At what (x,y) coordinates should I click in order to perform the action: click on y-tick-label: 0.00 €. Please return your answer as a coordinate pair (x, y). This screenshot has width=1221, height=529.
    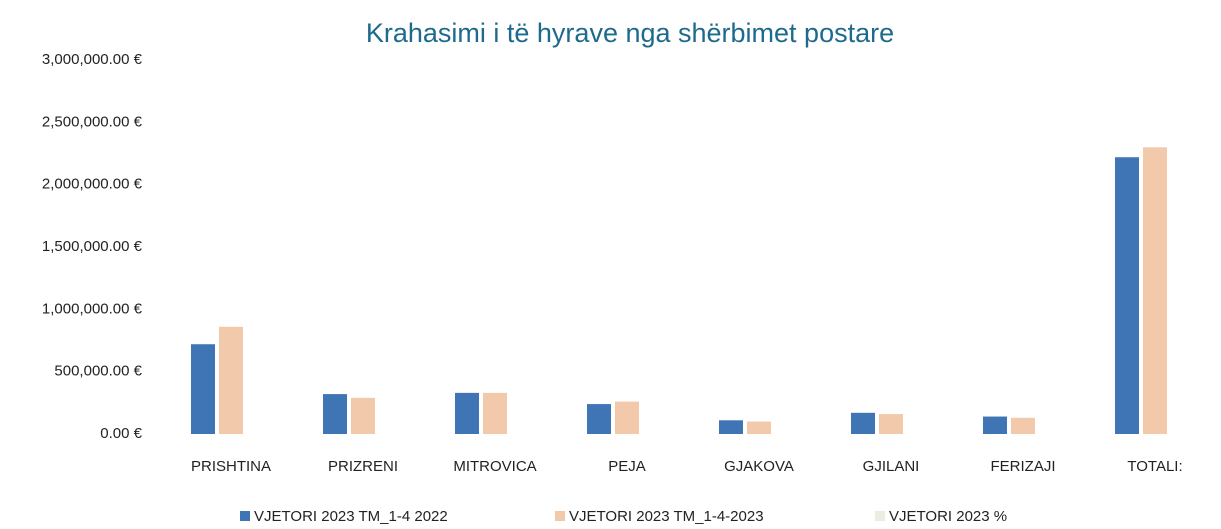
    Looking at the image, I should click on (121, 433).